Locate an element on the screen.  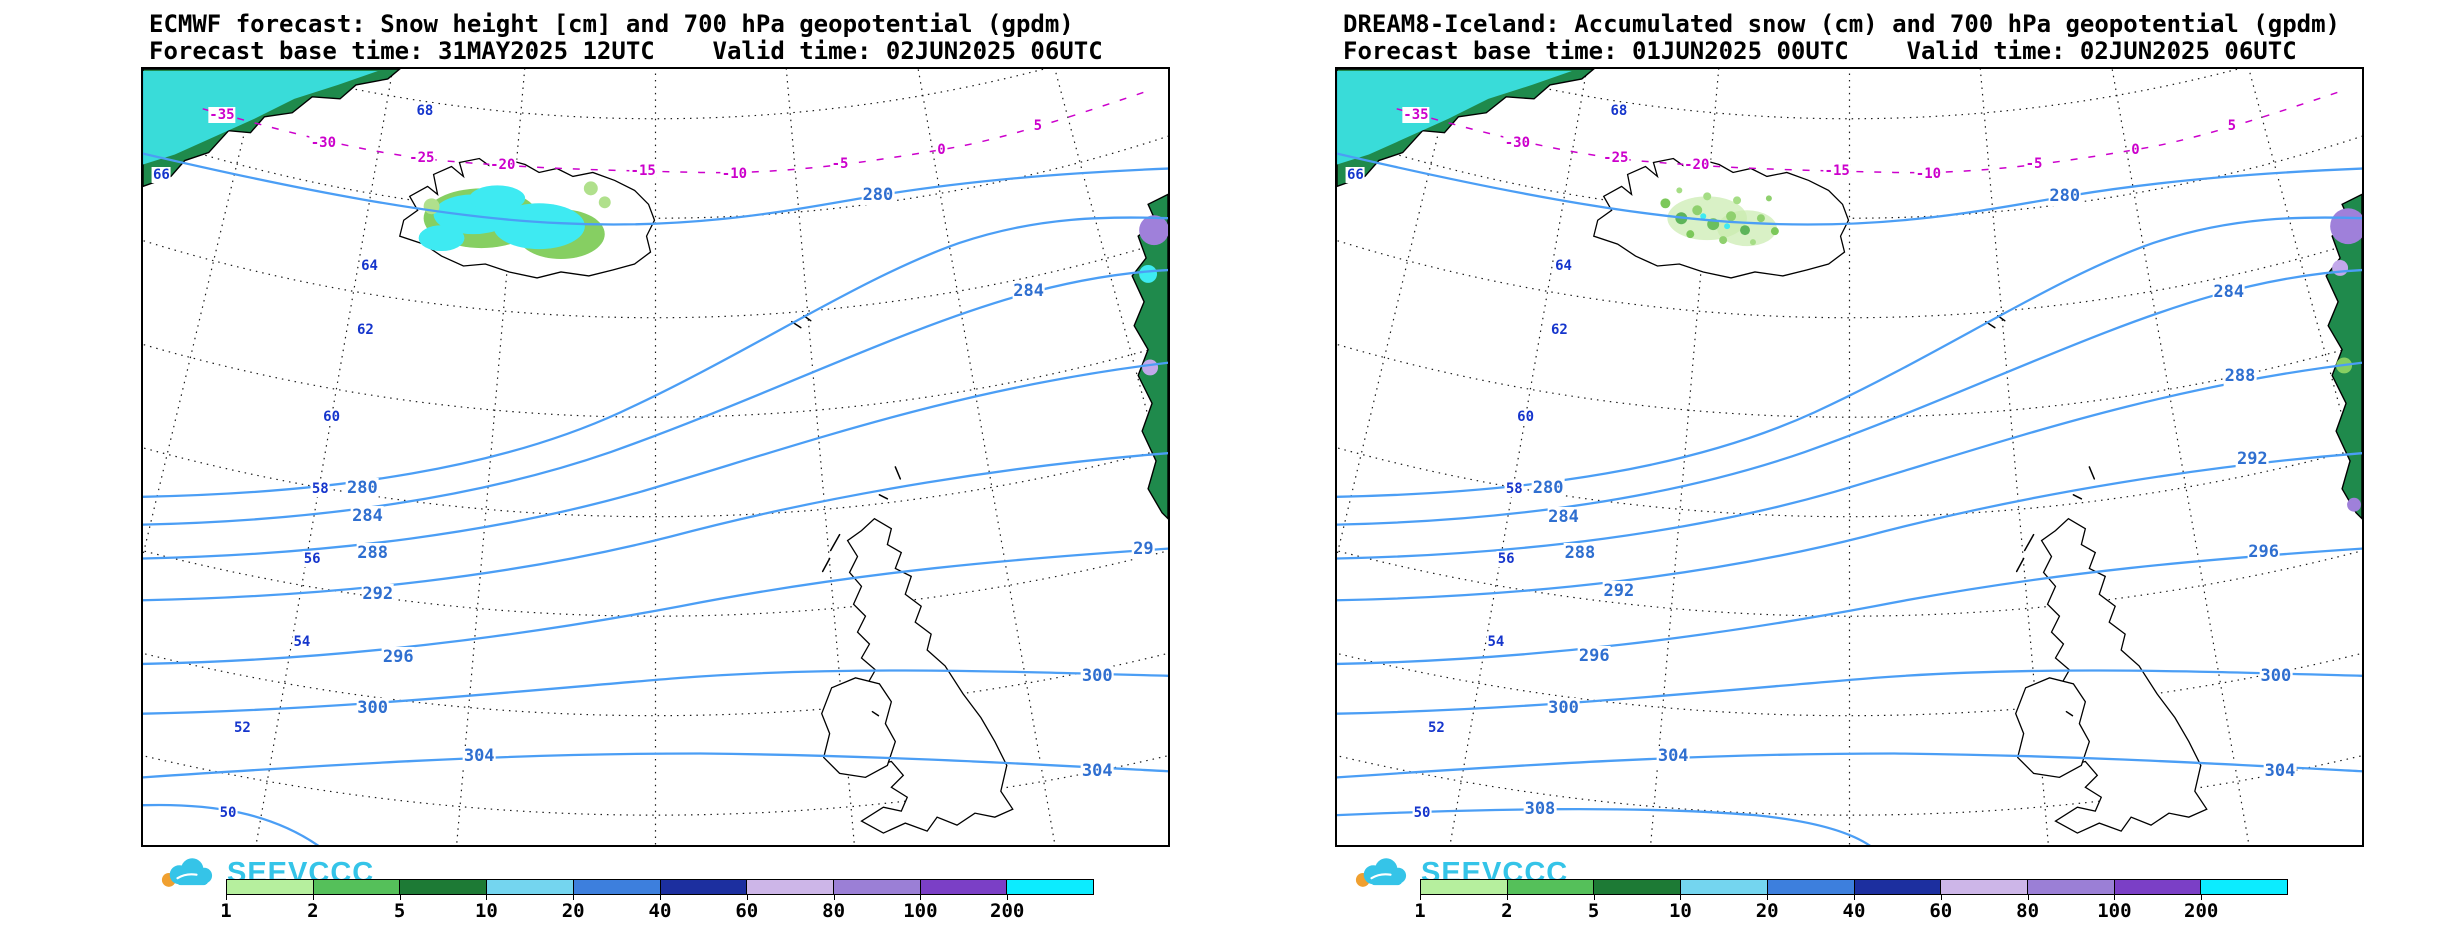
legend-colorbar is located at coordinates (1854, 887).